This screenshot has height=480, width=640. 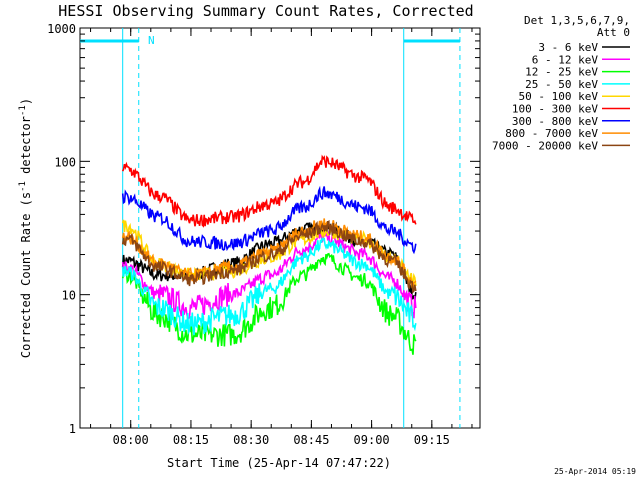 I want to click on legend-entry-label-8: 7000 - 20000 keV, so click(x=545, y=145).